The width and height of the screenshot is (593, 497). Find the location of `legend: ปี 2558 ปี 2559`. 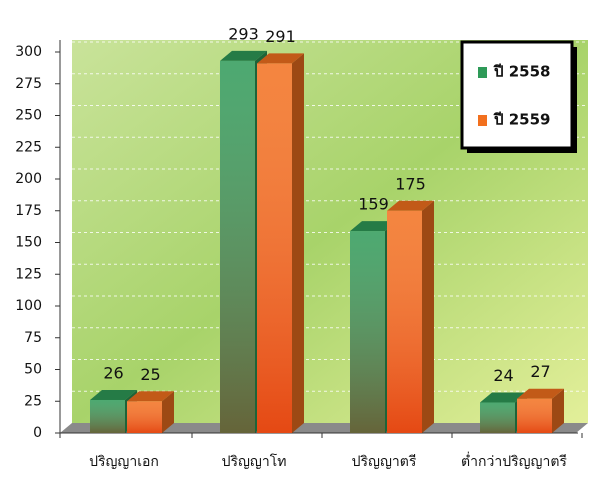

legend: ปี 2558 ปี 2559 is located at coordinates (518, 96).